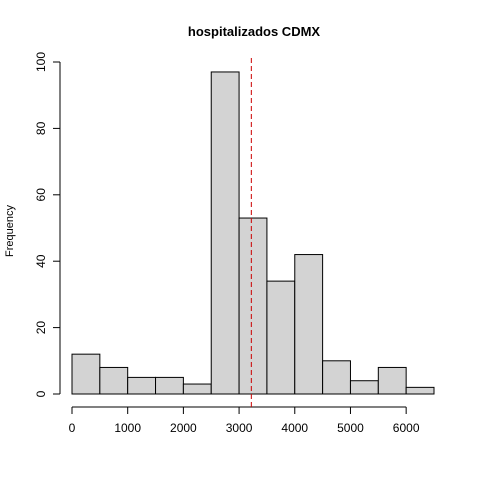 The width and height of the screenshot is (480, 480). I want to click on x-tick-label: 2000, so click(183, 428).